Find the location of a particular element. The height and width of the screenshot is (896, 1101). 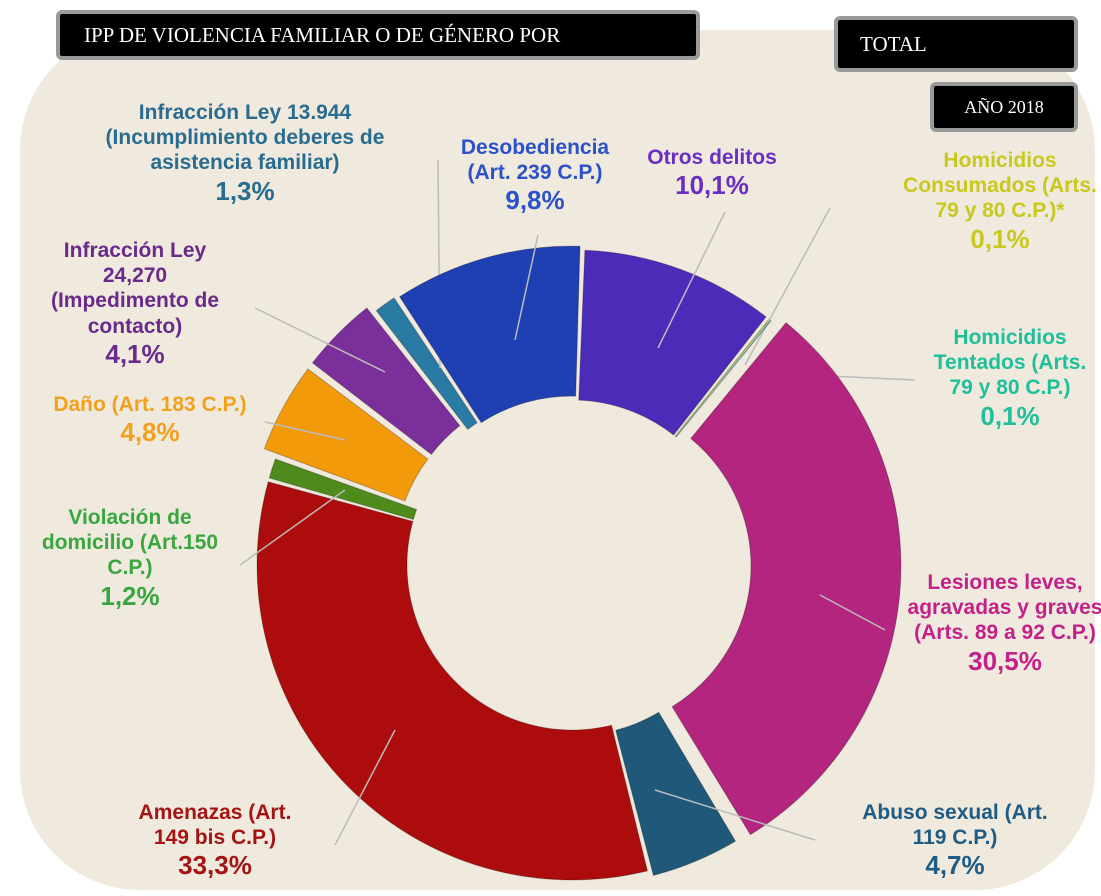

category-name: Violación de domicilio (Art.150 C.P.) is located at coordinates (130, 543).